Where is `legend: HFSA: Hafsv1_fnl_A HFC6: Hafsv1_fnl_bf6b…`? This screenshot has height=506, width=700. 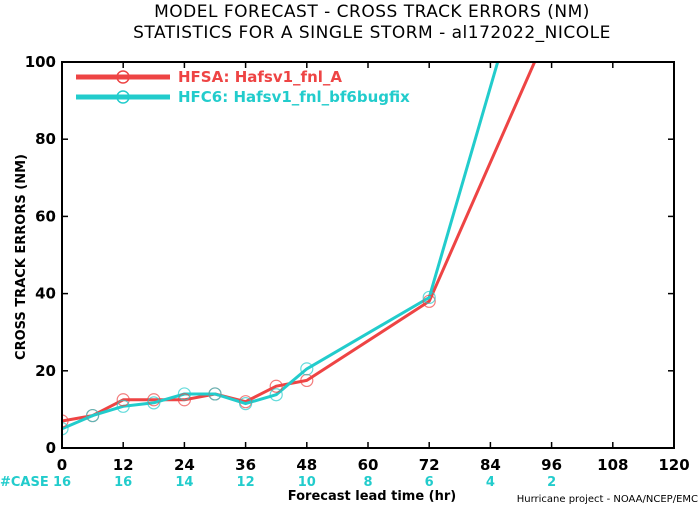 legend: HFSA: Hafsv1_fnl_A HFC6: Hafsv1_fnl_bf6b… is located at coordinates (243, 87).